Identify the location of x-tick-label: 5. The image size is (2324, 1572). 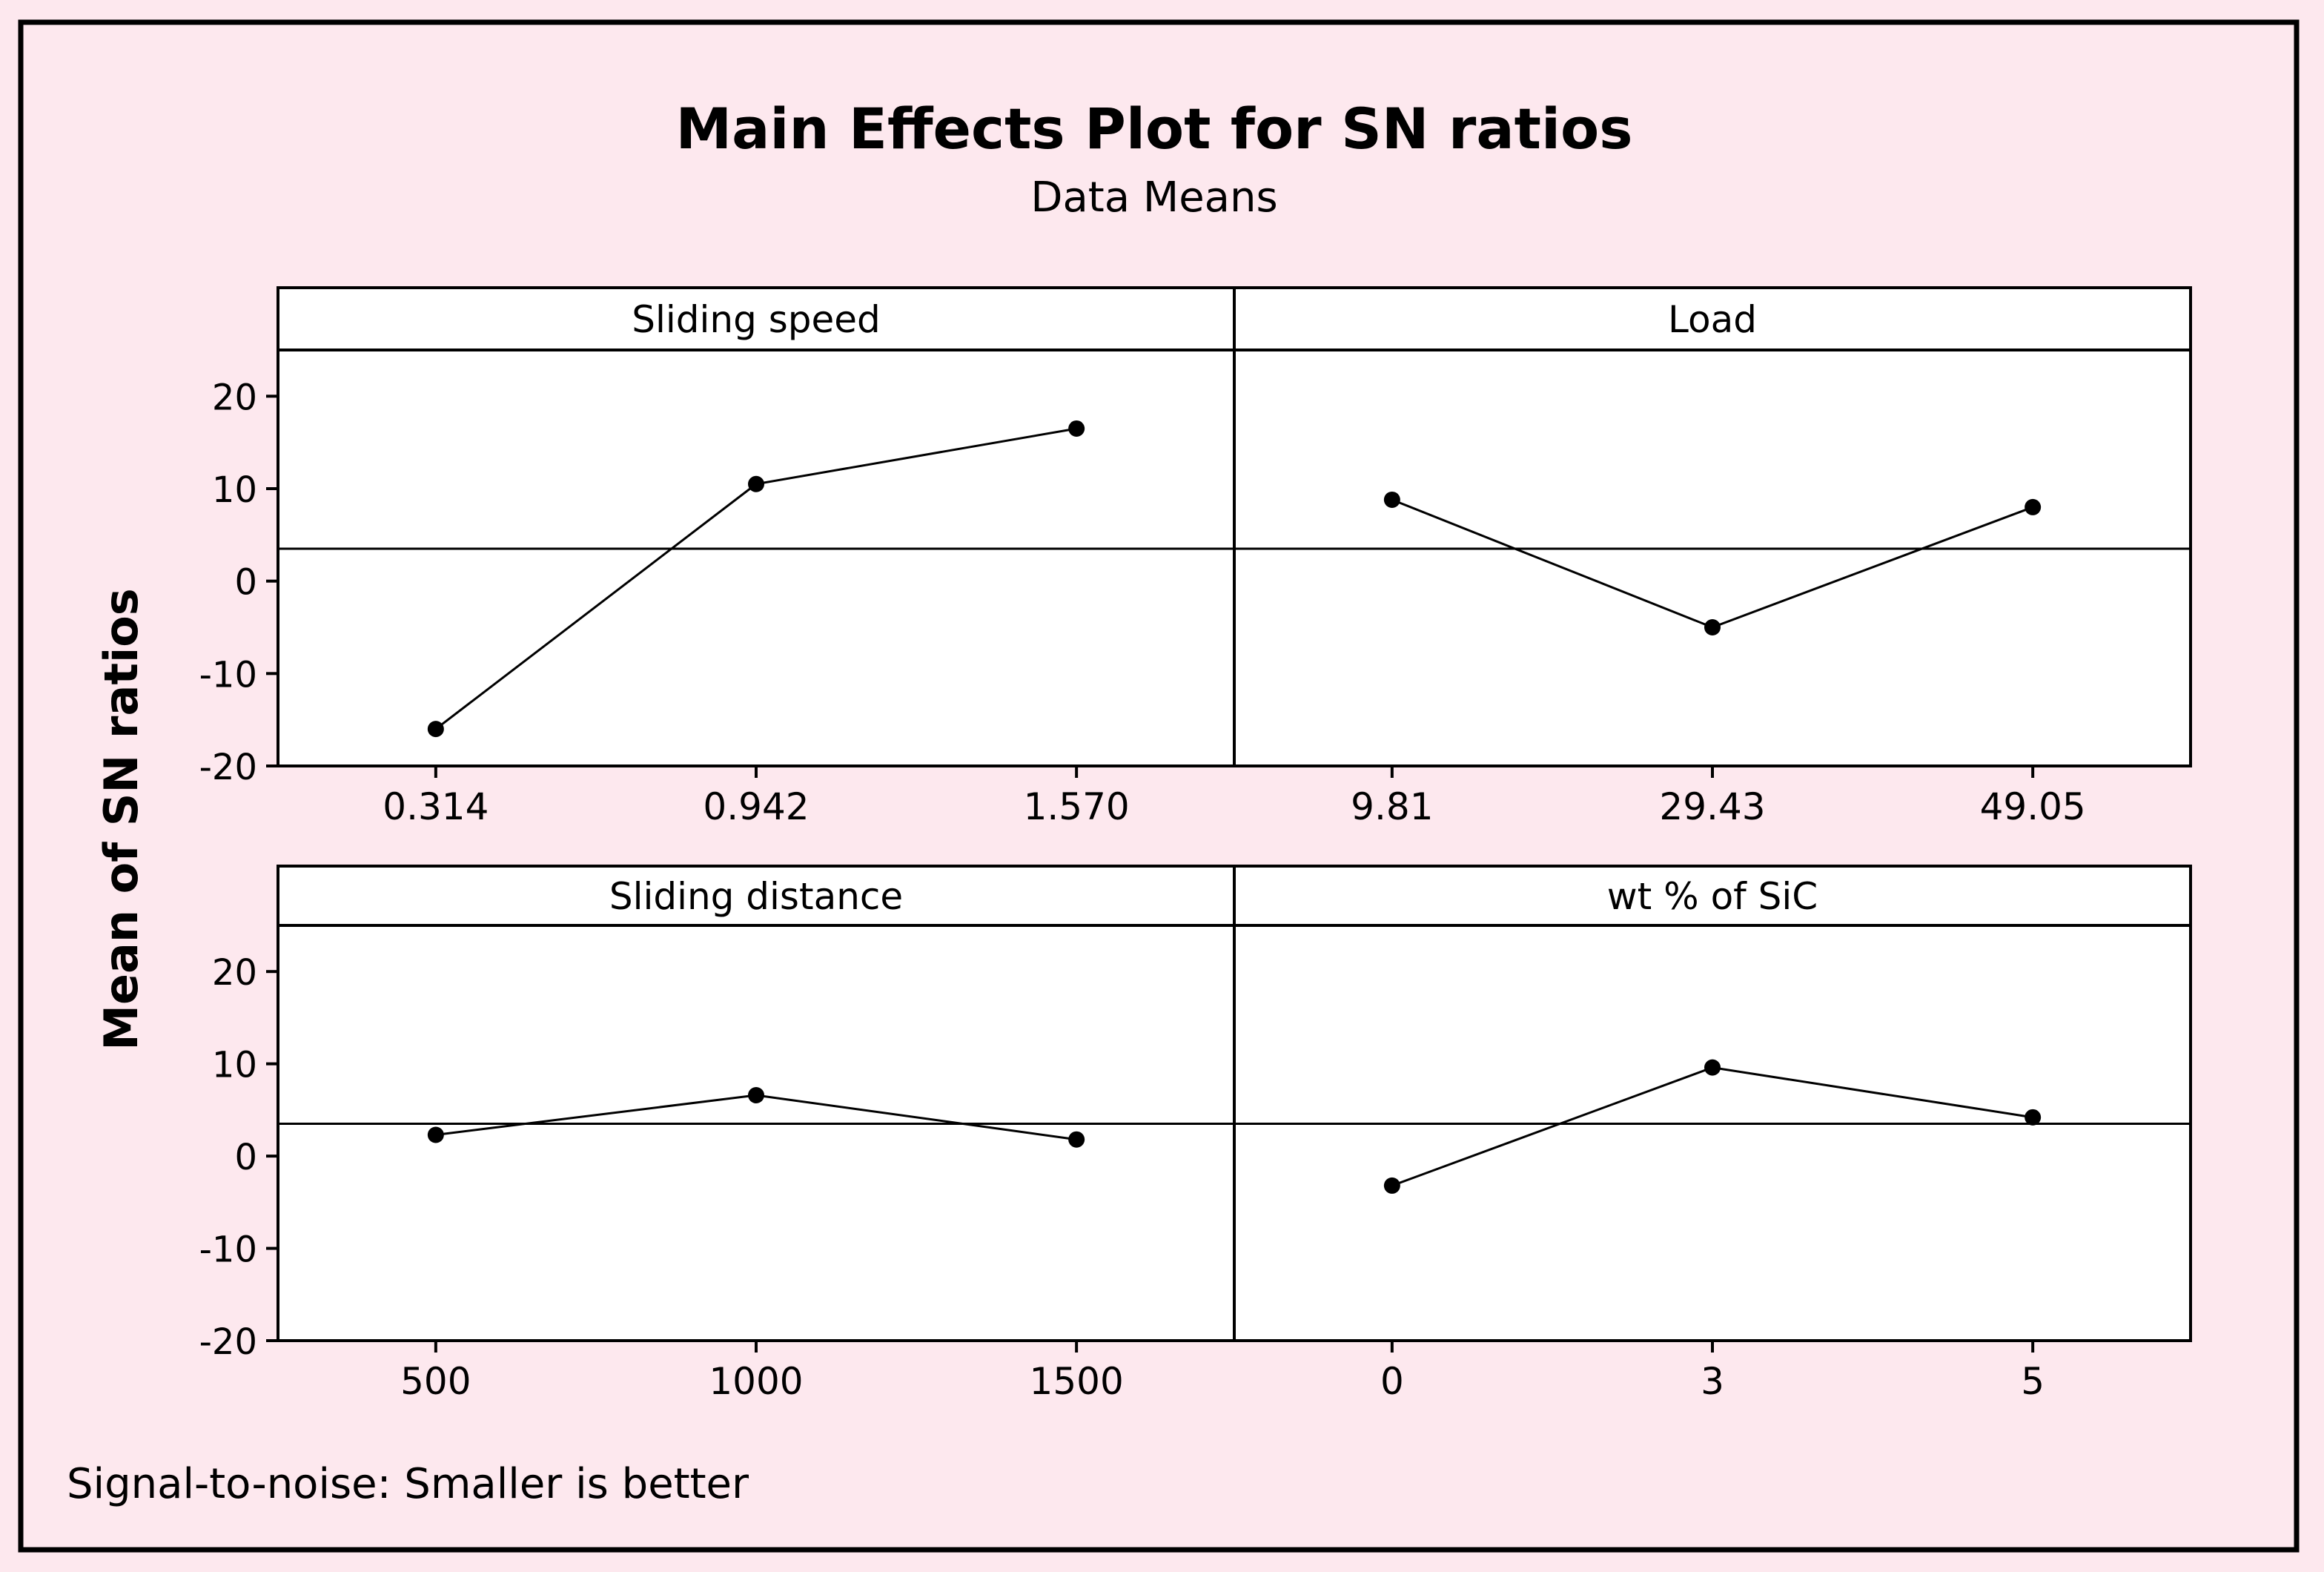
(2033, 1381).